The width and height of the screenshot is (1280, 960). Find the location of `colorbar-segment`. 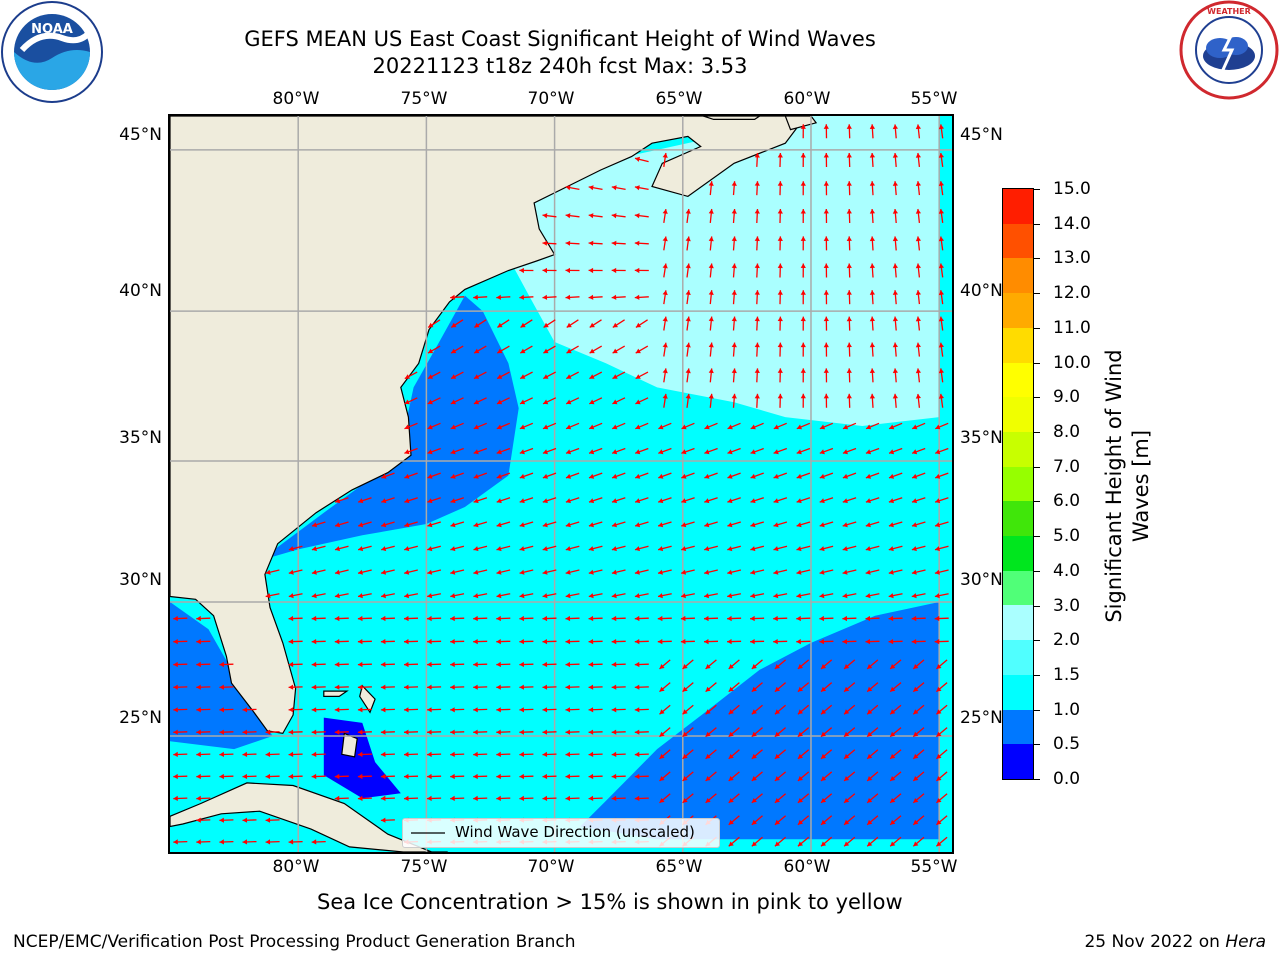

colorbar-segment is located at coordinates (1018, 345).